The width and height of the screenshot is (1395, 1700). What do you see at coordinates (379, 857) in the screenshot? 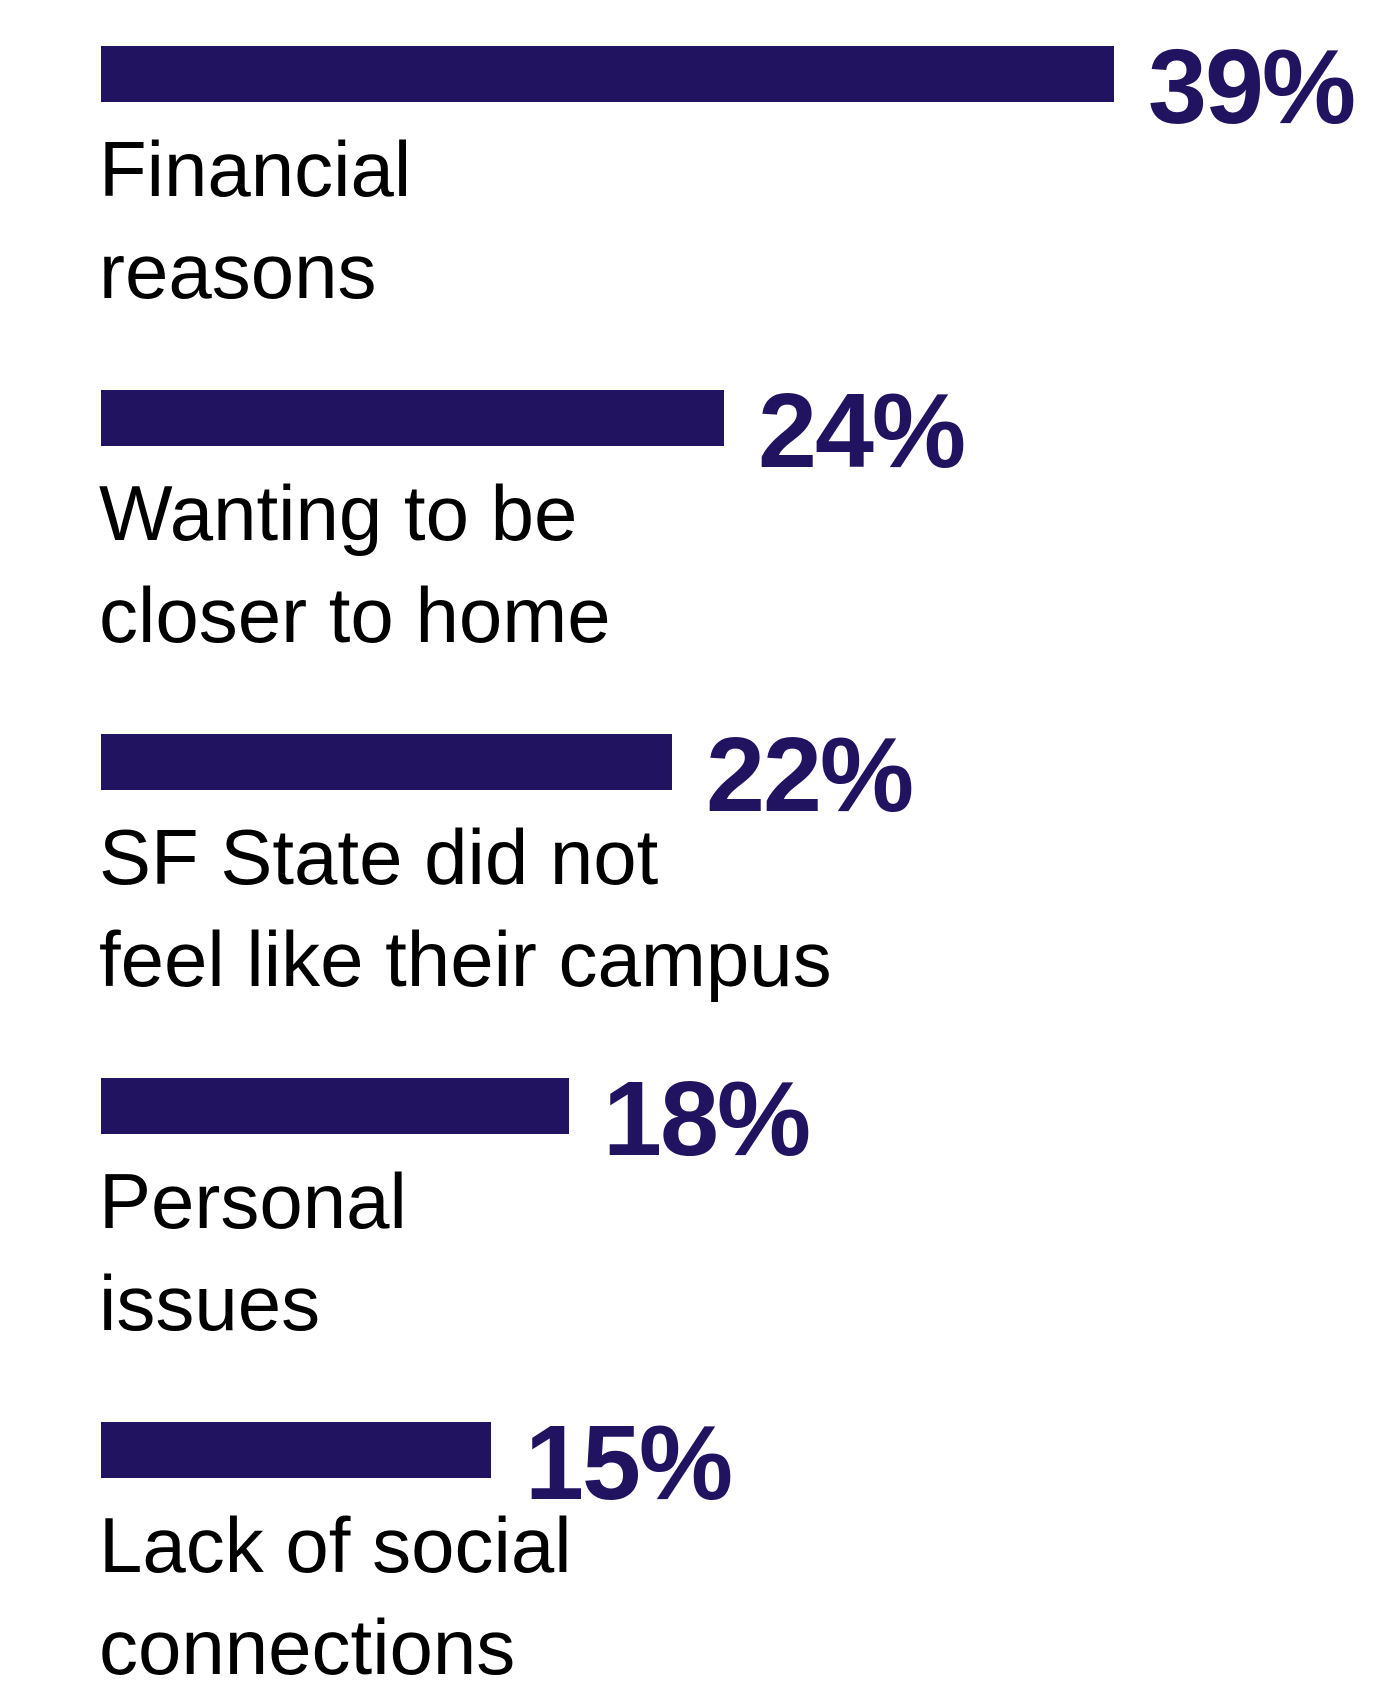
I see `category-label-line: SF State did not` at bounding box center [379, 857].